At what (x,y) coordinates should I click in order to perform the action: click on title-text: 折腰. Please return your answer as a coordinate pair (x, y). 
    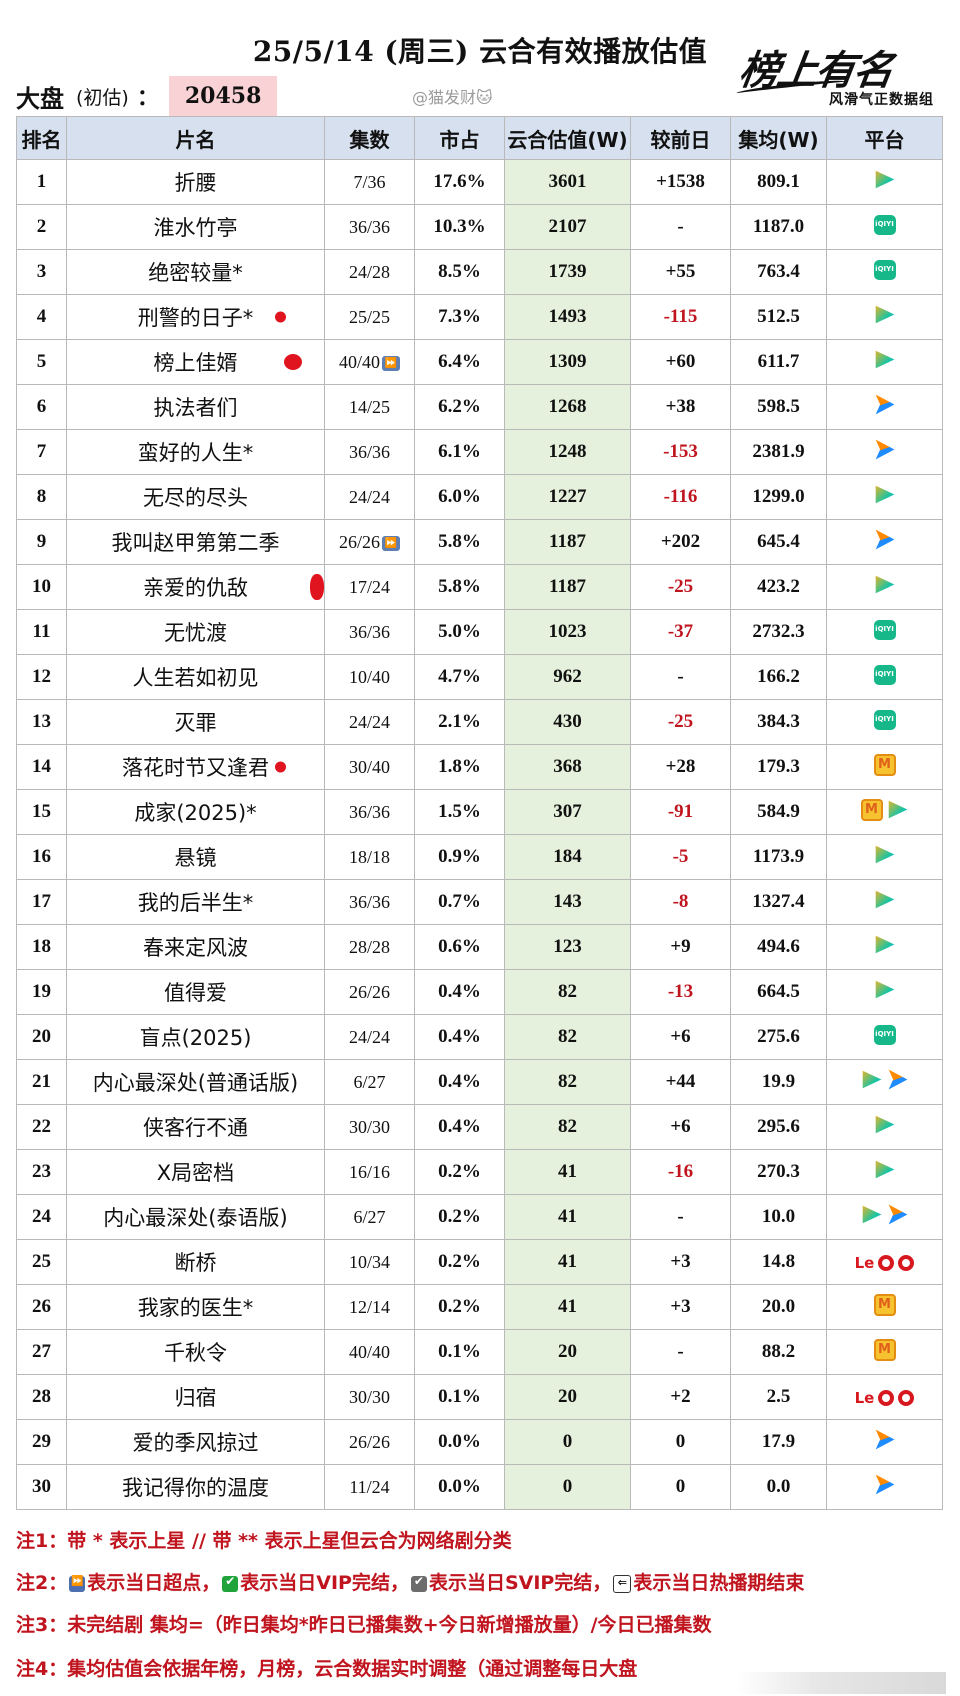
    Looking at the image, I should click on (195, 183).